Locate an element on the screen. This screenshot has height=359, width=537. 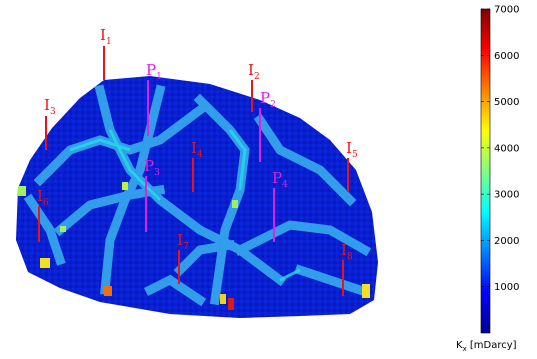
label-P3: P3 is located at coordinates (152, 167).